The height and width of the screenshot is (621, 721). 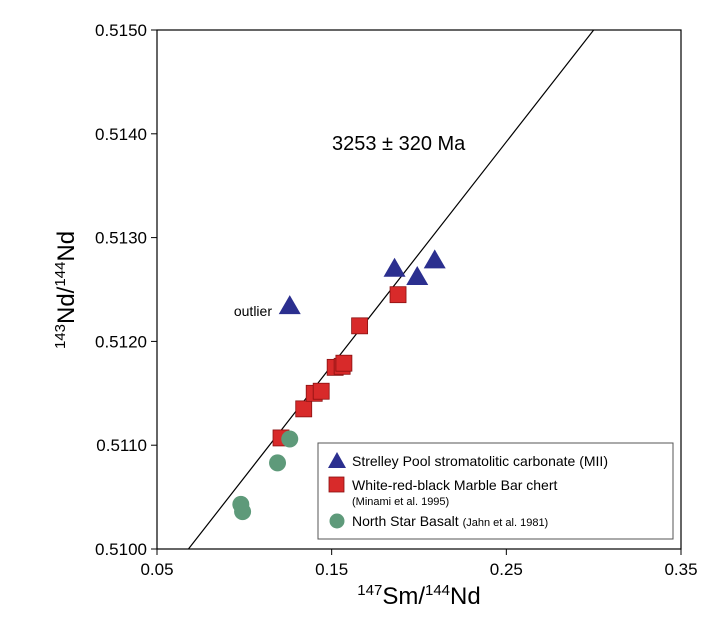 What do you see at coordinates (450, 521) in the screenshot?
I see `legend-label-north-star: North Star Basalt (Jahn et al. 1981)` at bounding box center [450, 521].